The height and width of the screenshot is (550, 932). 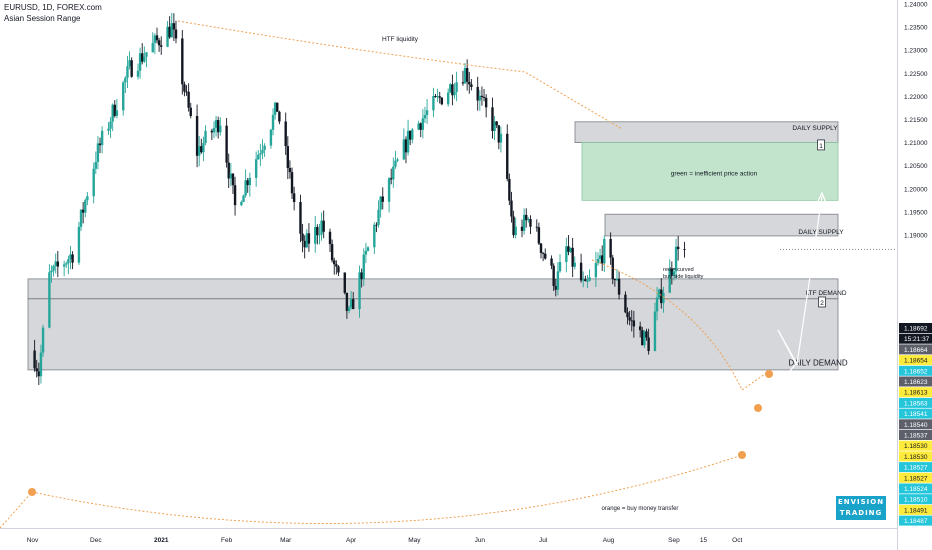 What do you see at coordinates (916, 28) in the screenshot?
I see `y-tick-label-1: 1.23500` at bounding box center [916, 28].